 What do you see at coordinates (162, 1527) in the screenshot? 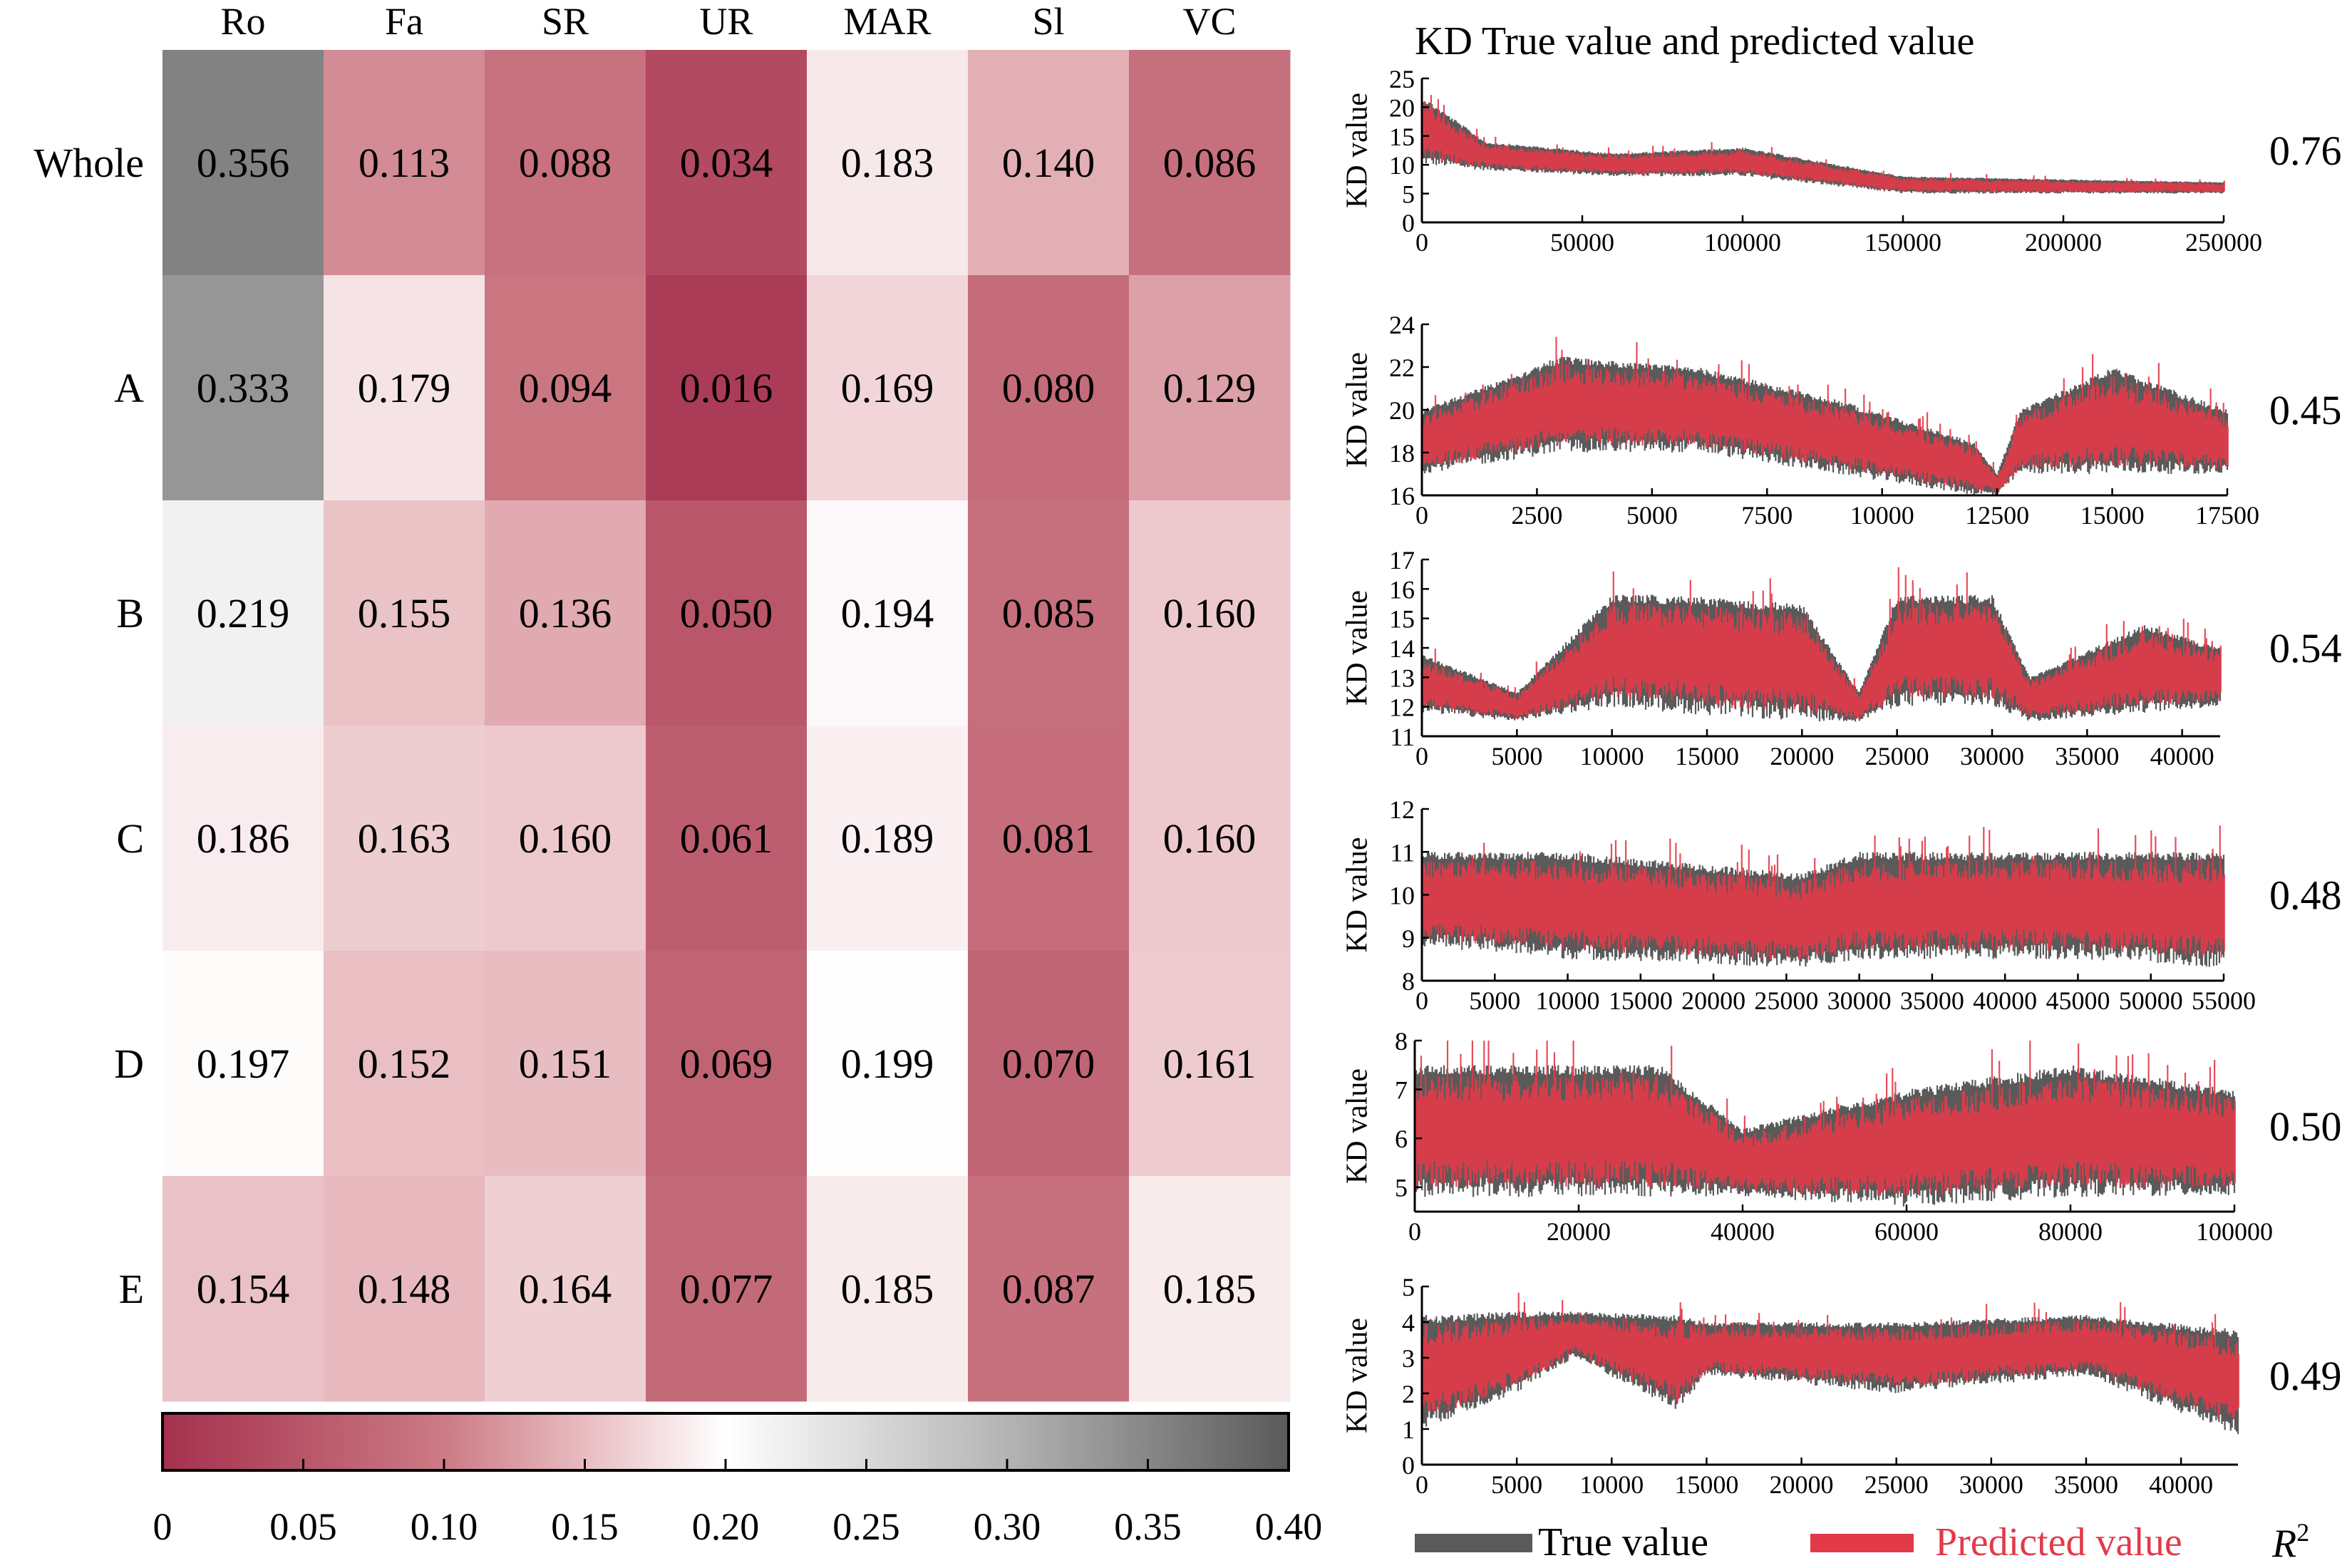
I see `colorbar-tick-label: 0` at bounding box center [162, 1527].